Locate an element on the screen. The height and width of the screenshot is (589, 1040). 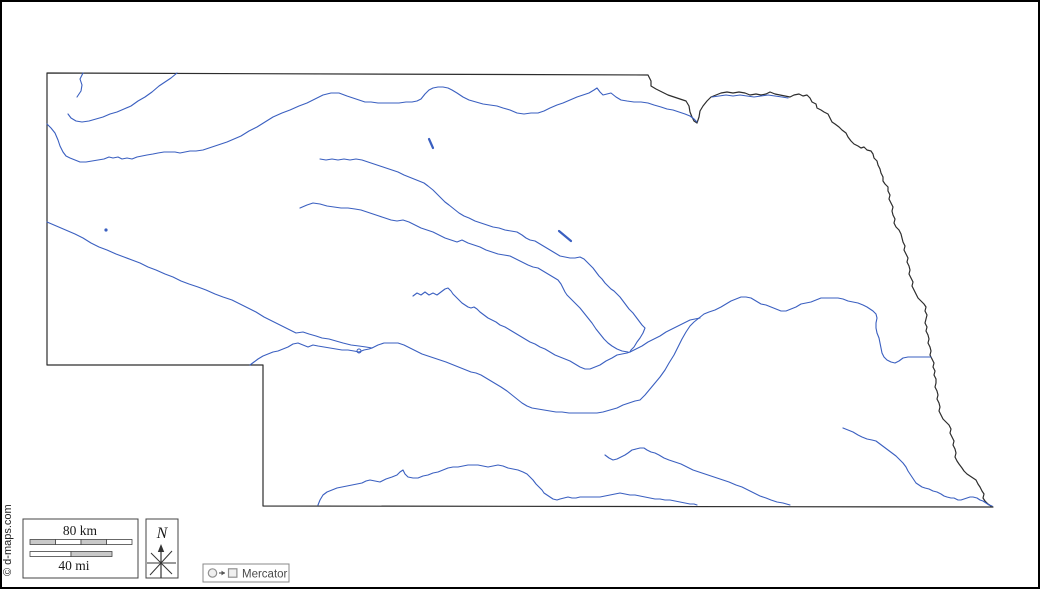
scale-bar-box: 80 km 40 mi is located at coordinates (80, 548).